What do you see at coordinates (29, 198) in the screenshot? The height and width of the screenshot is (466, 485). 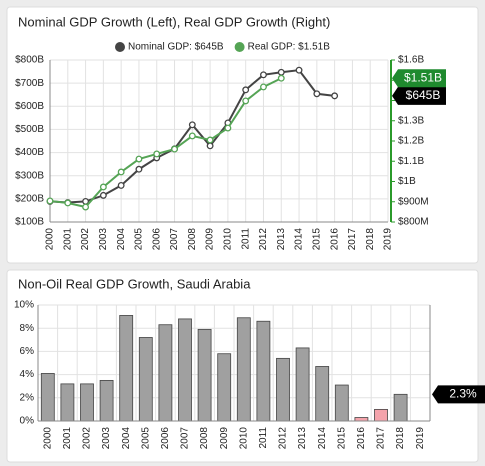 I see `y-tick-label: $200B` at bounding box center [29, 198].